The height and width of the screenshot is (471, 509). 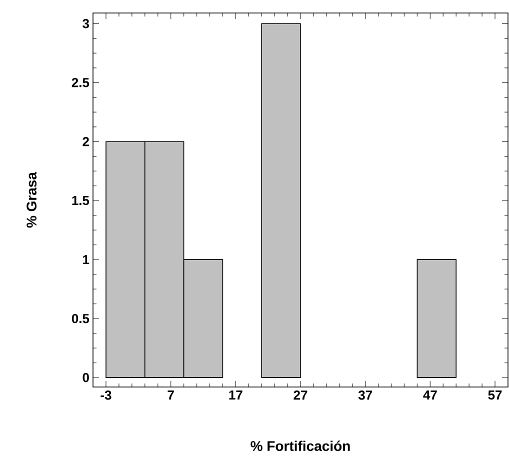 What do you see at coordinates (171, 395) in the screenshot?
I see `x-tick-label: 7` at bounding box center [171, 395].